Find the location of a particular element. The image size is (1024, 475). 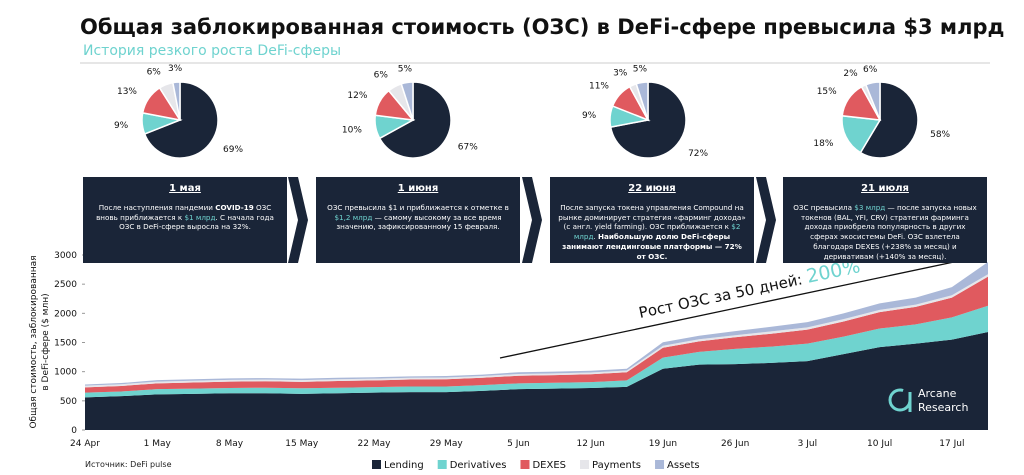

panel-date: 21 июля is located at coordinates (885, 188).